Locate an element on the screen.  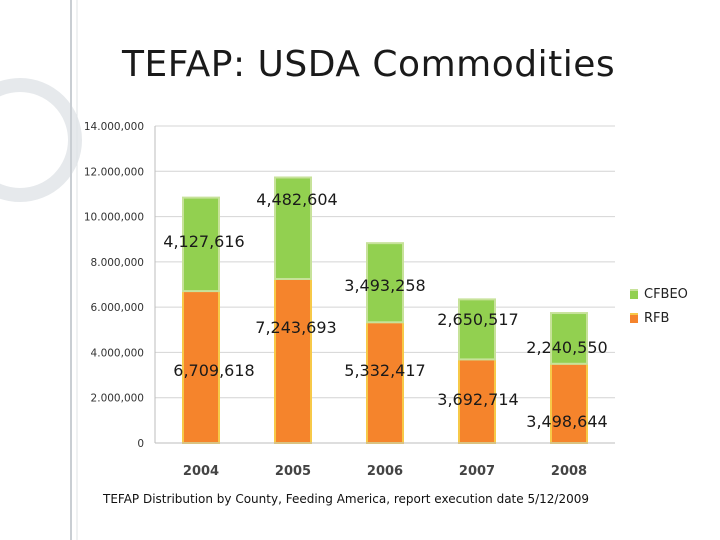
data-label-cfbeo: 3,493,258 is located at coordinates (384, 285).